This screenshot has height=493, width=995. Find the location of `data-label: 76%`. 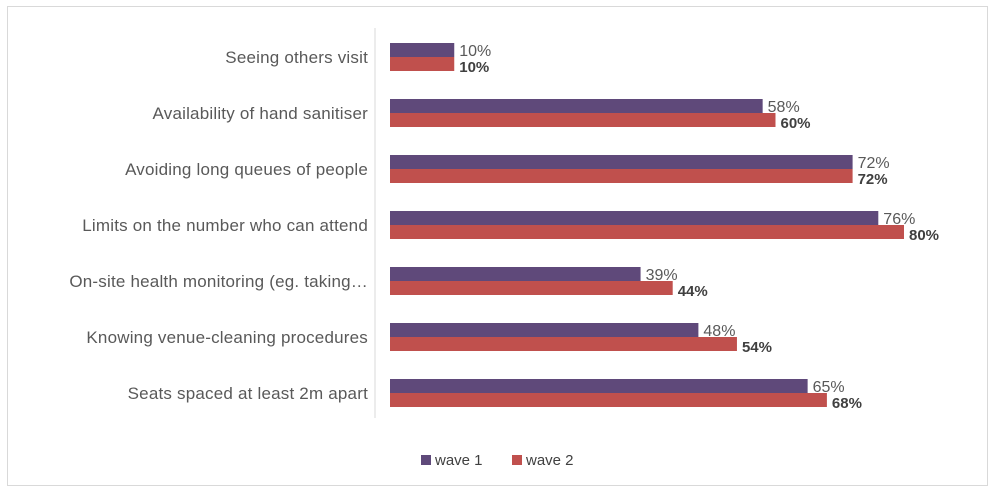

data-label: 76% is located at coordinates (899, 219).